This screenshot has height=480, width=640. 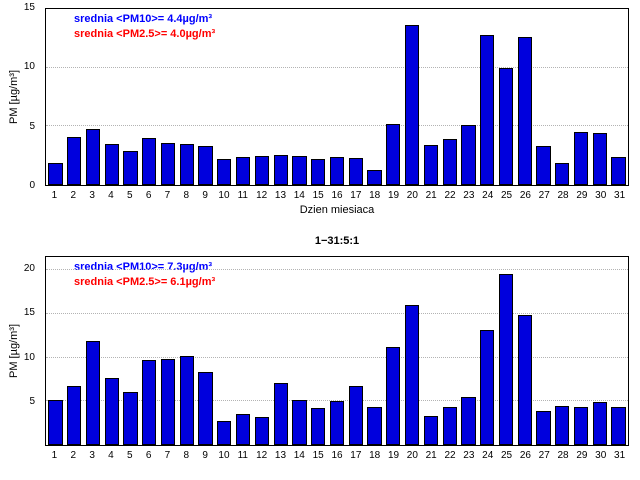 I want to click on y-axis: 0 5 10 15, so click(x=20, y=97).